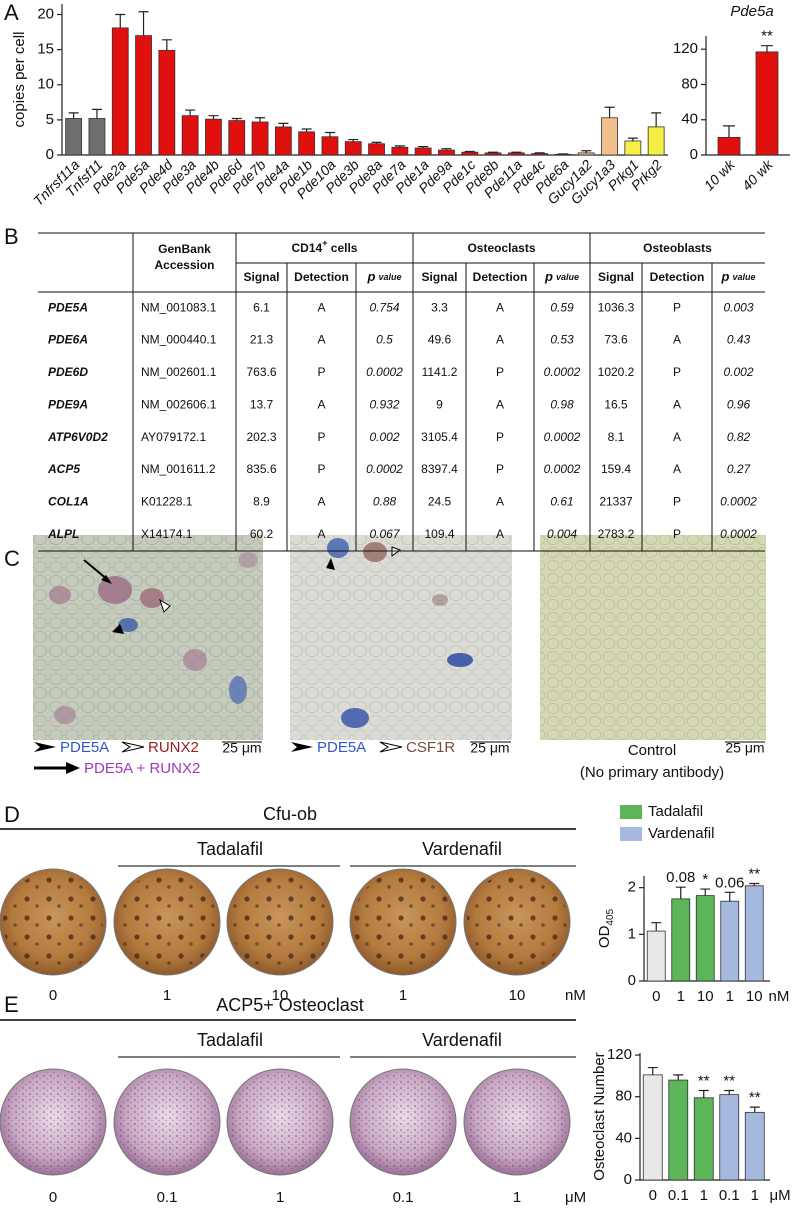 This screenshot has height=1213, width=794. What do you see at coordinates (403, 1197) in the screenshot?
I see `dish-label: 0.1` at bounding box center [403, 1197].